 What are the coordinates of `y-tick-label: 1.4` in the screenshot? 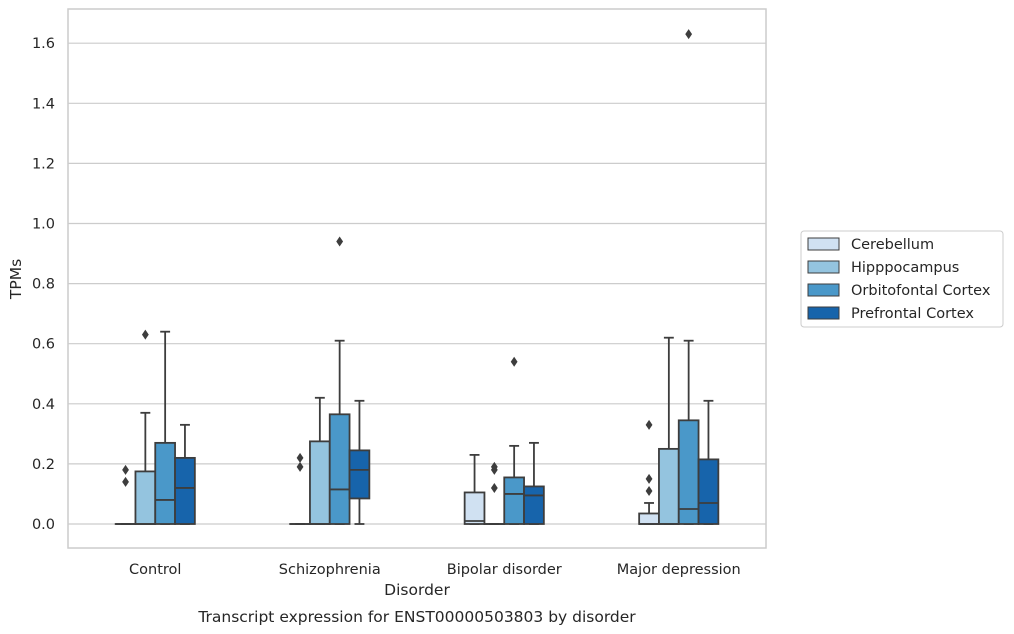 It's located at (43, 104).